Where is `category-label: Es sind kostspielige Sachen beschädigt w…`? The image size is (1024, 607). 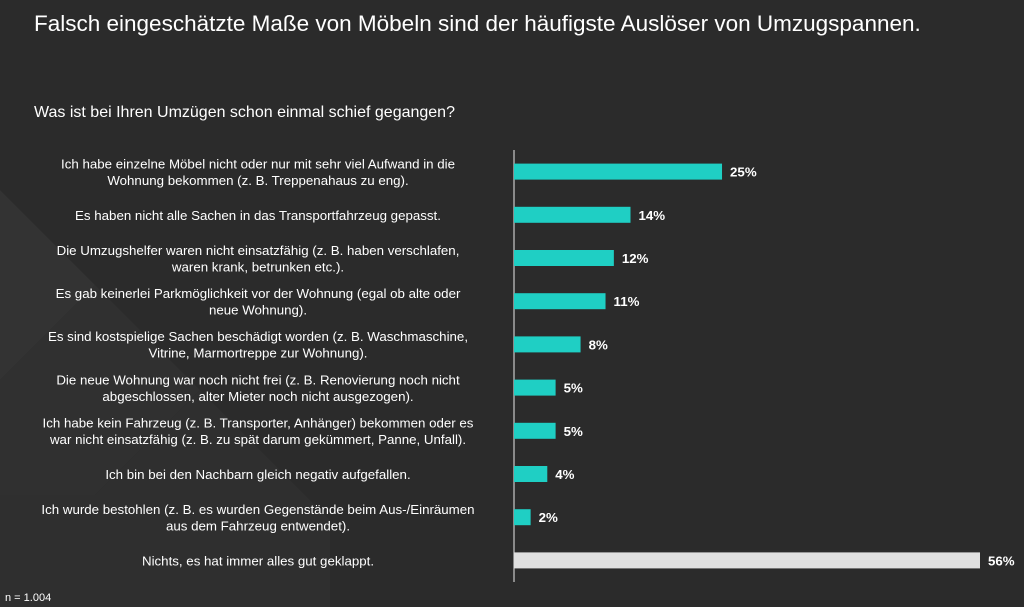
category-label: Es sind kostspielige Sachen beschädigt w… is located at coordinates (258, 345).